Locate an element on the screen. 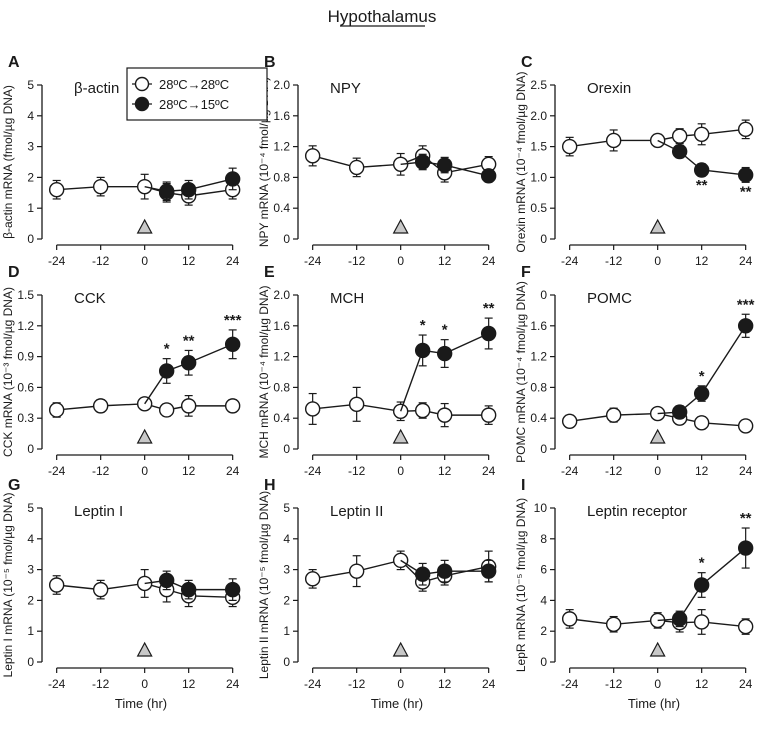  panel-letter: E is located at coordinates (269, 272).